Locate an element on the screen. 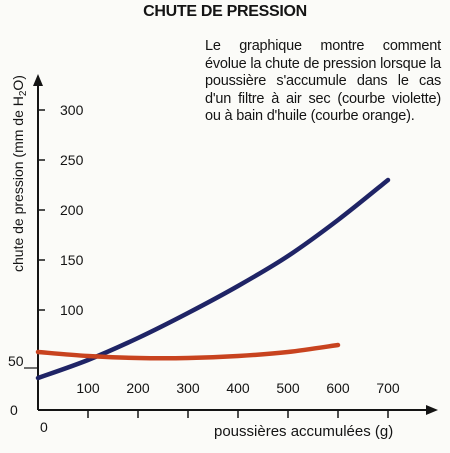 This screenshot has width=450, height=453. x-tick-label: 500 is located at coordinates (288, 388).